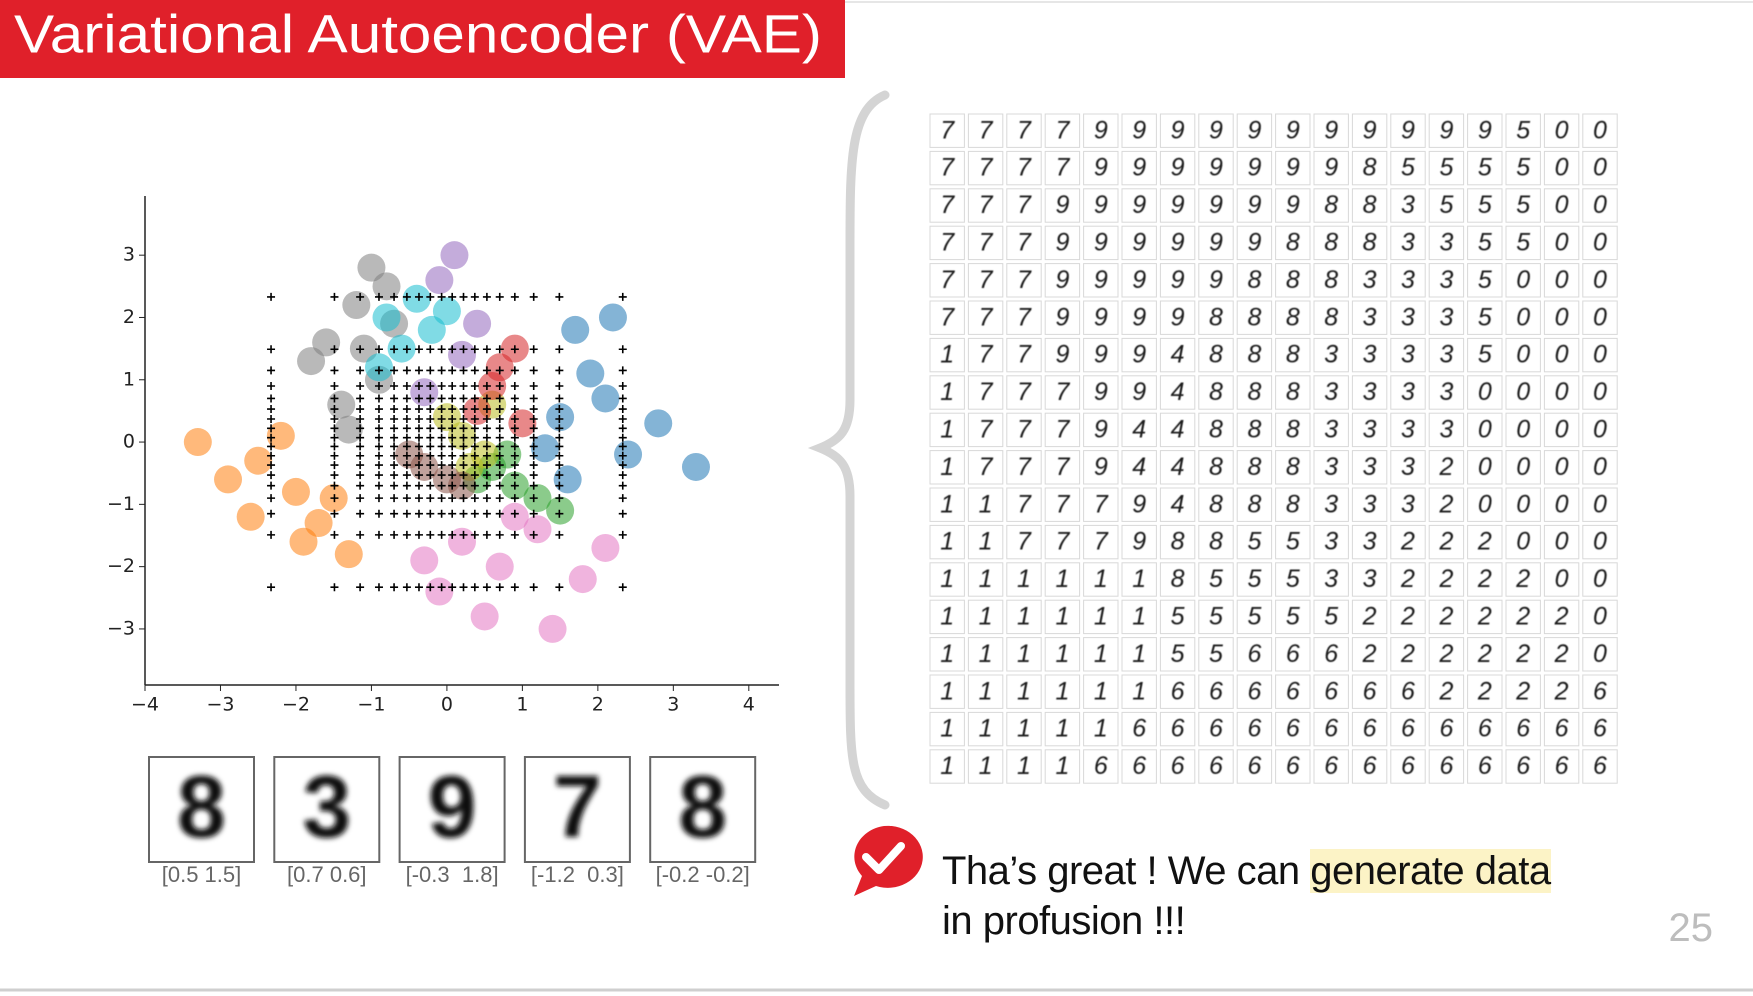 This screenshot has height=996, width=1753. Describe the element at coordinates (327, 809) in the screenshot. I see `sample-frame` at that location.